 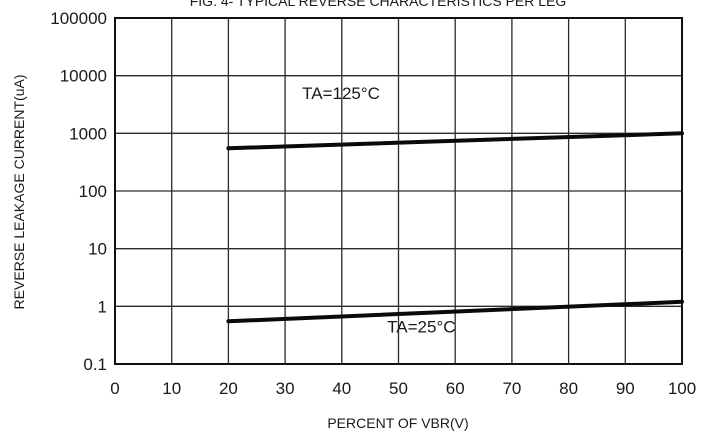 I want to click on y-tick-label: 100, so click(x=93, y=191).